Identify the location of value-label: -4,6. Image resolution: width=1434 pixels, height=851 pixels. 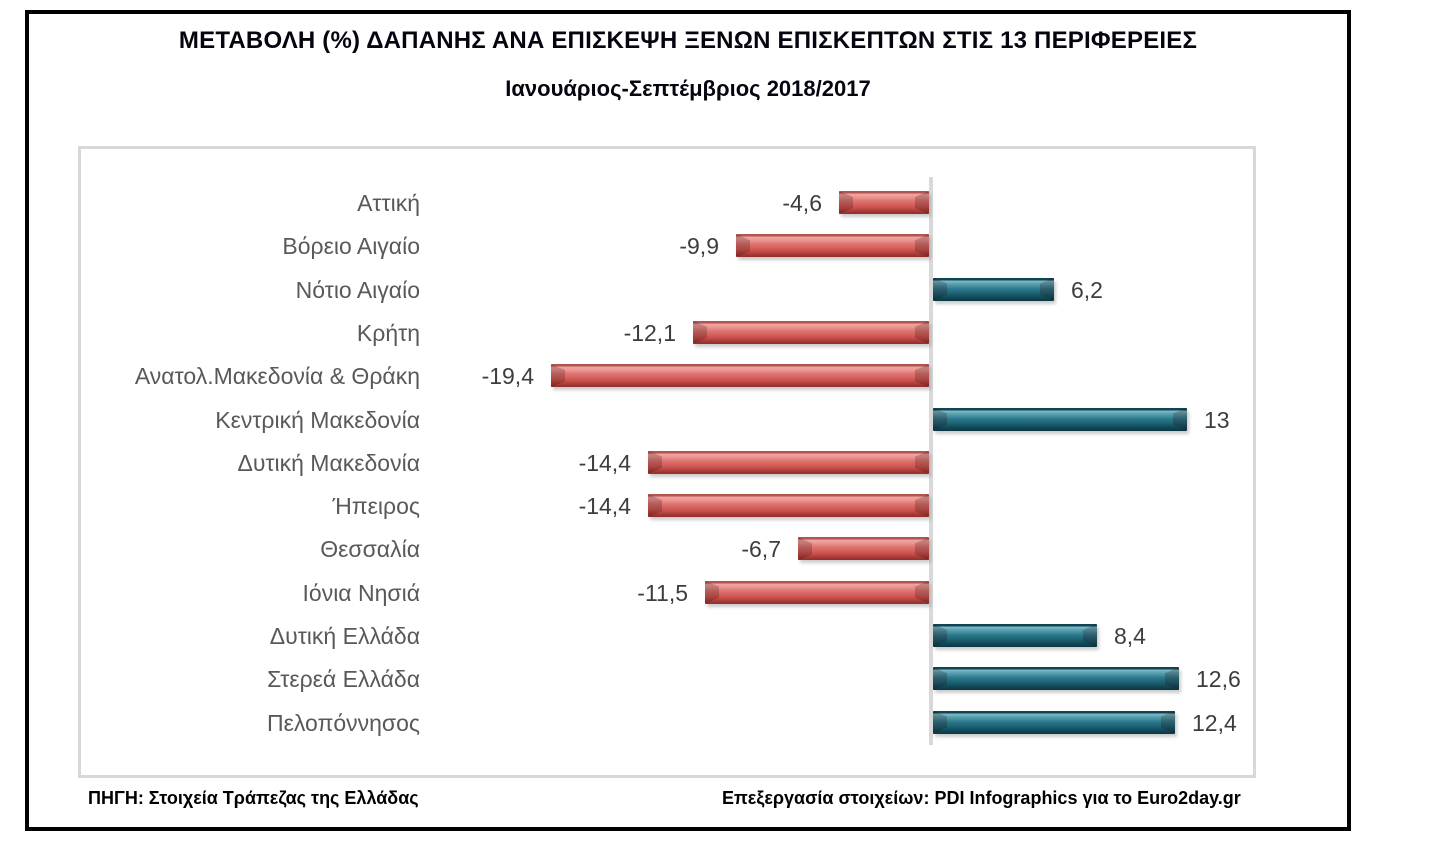
(802, 203).